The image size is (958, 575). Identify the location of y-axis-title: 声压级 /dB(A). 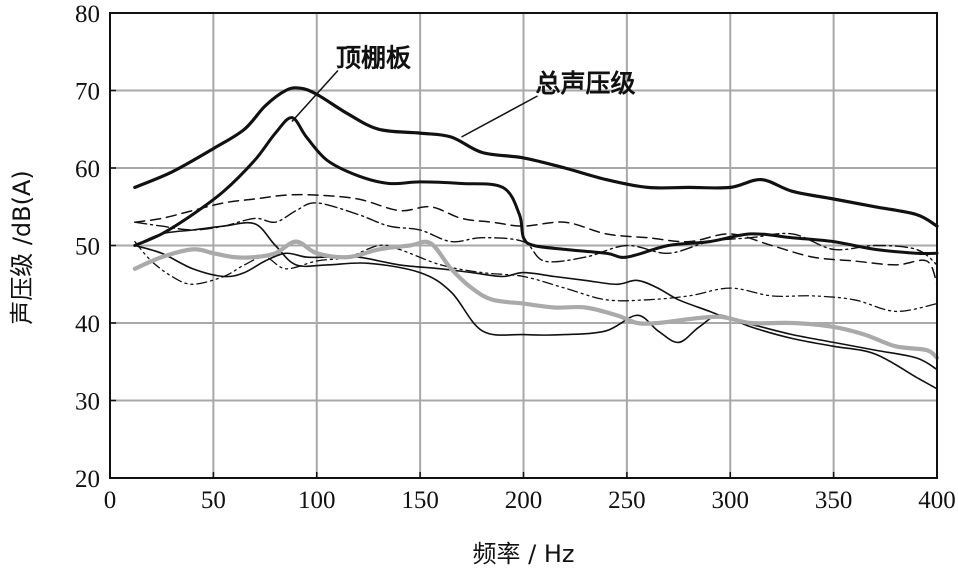
(22, 247).